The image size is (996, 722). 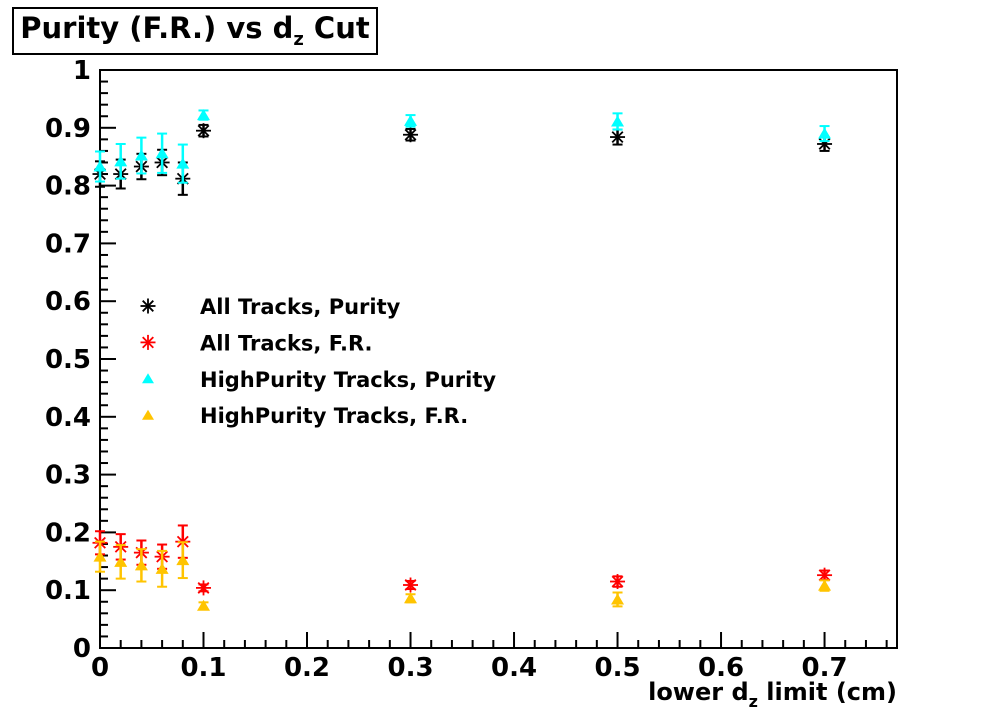 I want to click on y-tick-label: 0.8, so click(x=68, y=187).